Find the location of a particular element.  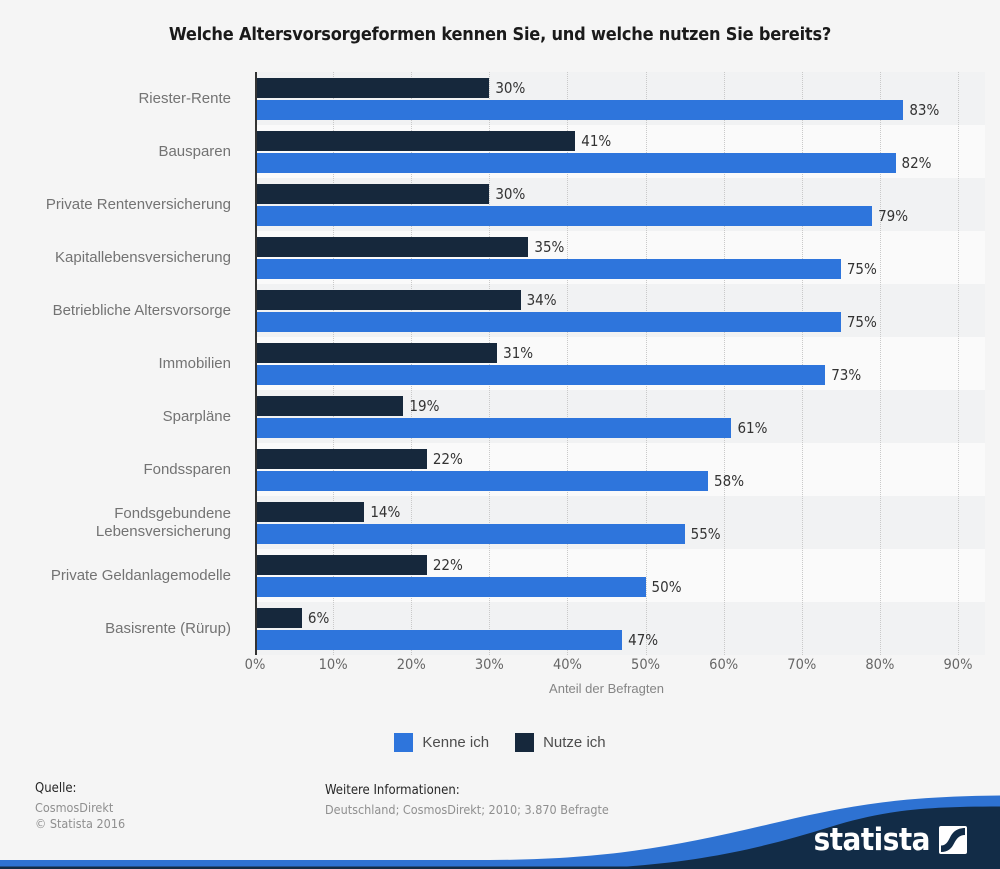

category-label: Fondsgebundene Lebensversicherung is located at coordinates (163, 522).